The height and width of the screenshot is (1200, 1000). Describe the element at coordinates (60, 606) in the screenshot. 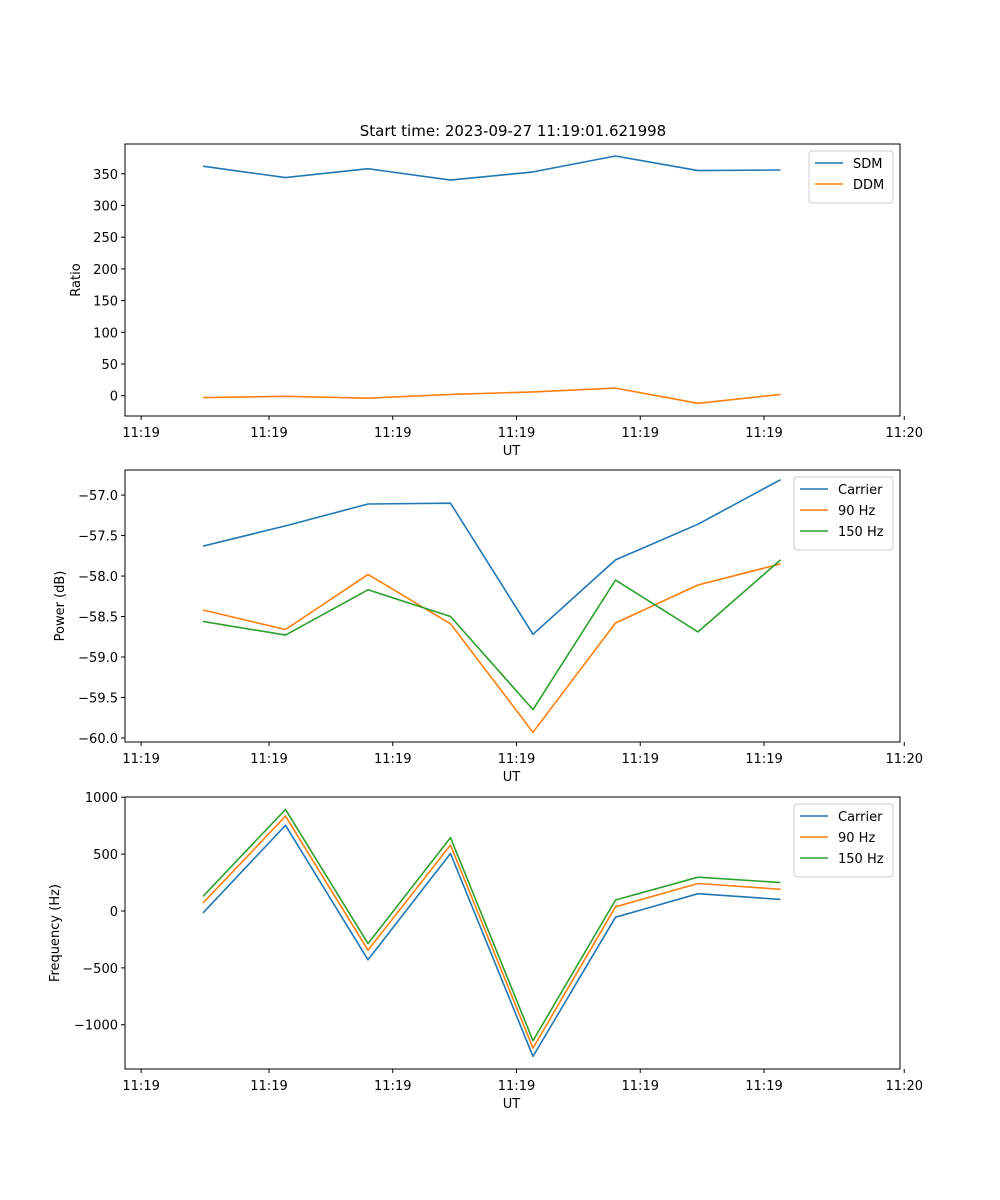

I see `y-axis-label: Power (dB)` at that location.